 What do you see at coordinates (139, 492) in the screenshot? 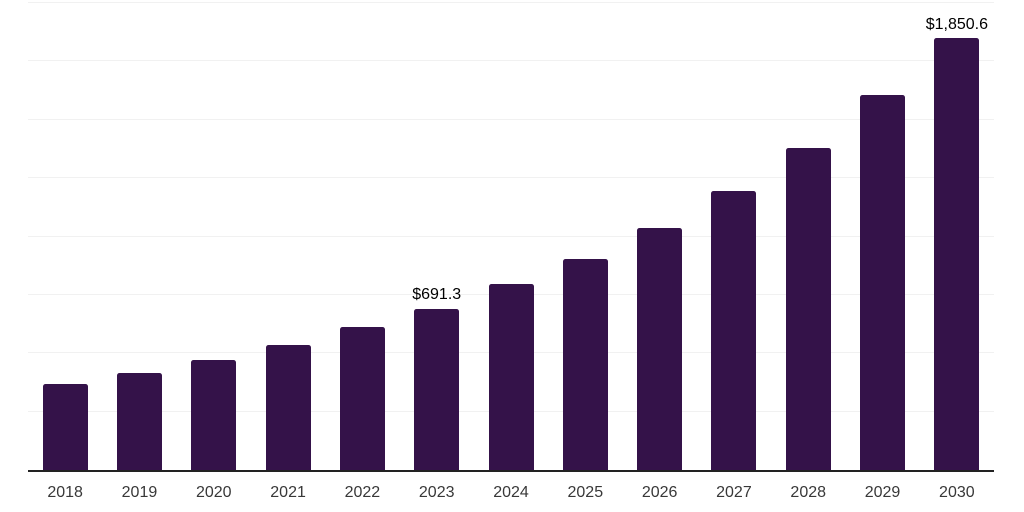
I see `x-axis-label-2019: 2019` at bounding box center [139, 492].